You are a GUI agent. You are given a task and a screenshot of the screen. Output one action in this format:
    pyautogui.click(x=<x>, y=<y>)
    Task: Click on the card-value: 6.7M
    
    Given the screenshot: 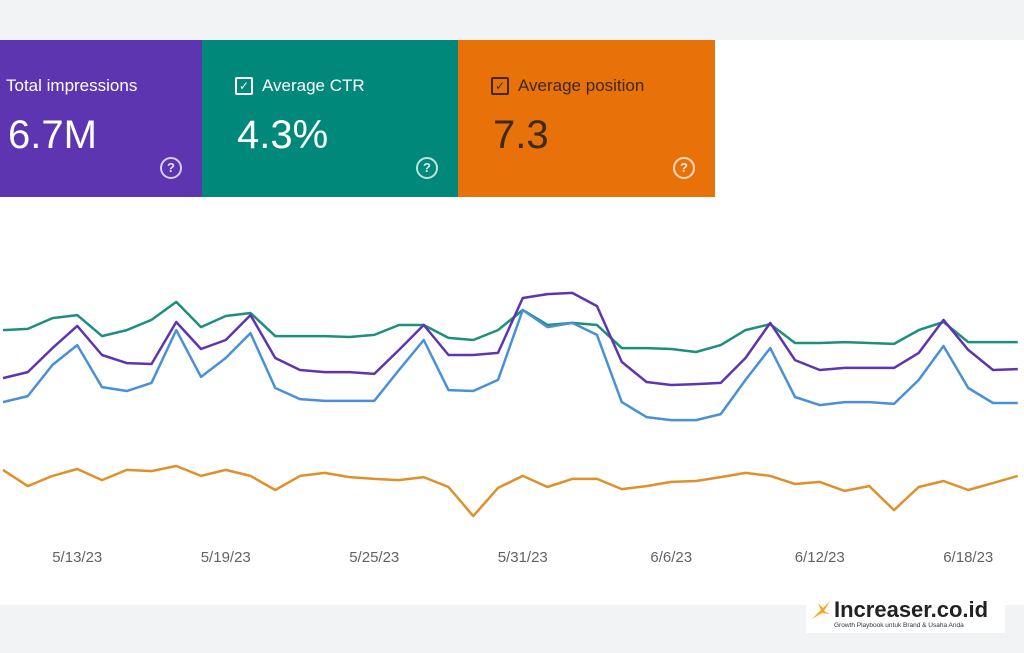 What is the action you would take?
    pyautogui.click(x=52, y=135)
    